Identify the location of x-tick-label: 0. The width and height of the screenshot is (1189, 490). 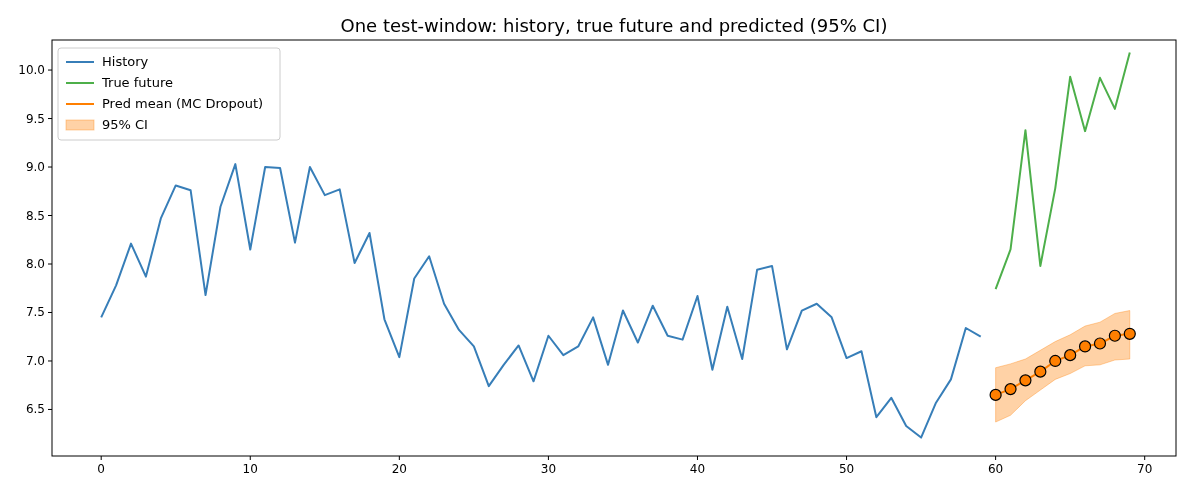
(101, 469).